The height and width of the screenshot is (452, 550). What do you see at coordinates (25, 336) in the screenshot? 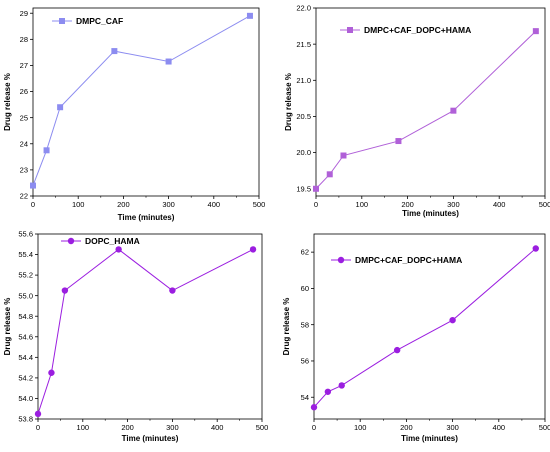
I see `y-tick-label: 54.6` at bounding box center [25, 336].